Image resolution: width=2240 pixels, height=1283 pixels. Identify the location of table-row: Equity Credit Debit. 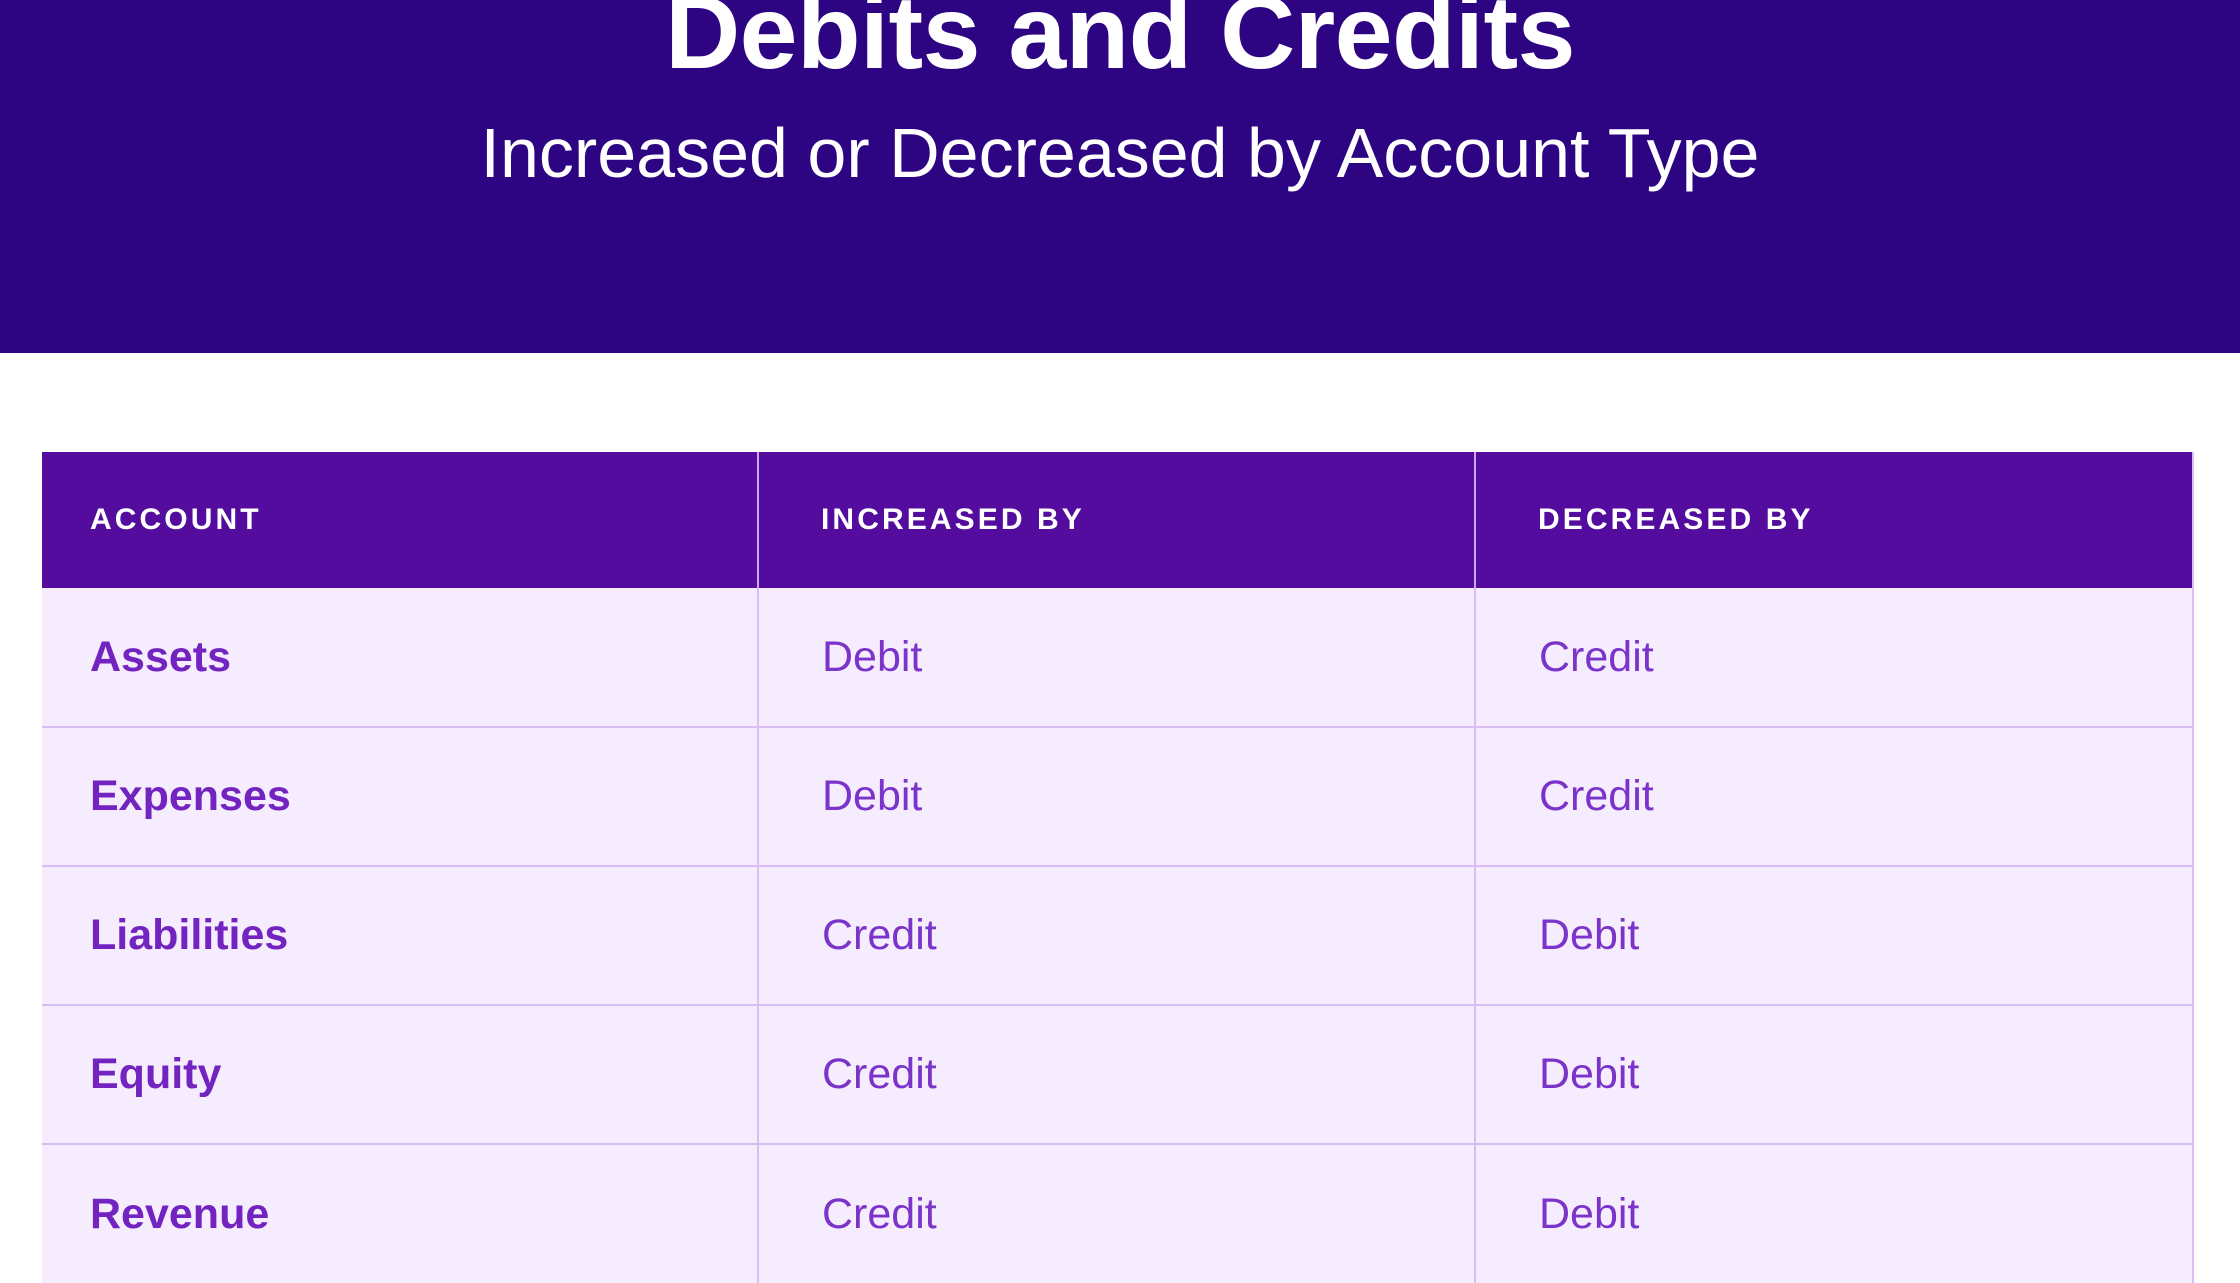
(1118, 1075).